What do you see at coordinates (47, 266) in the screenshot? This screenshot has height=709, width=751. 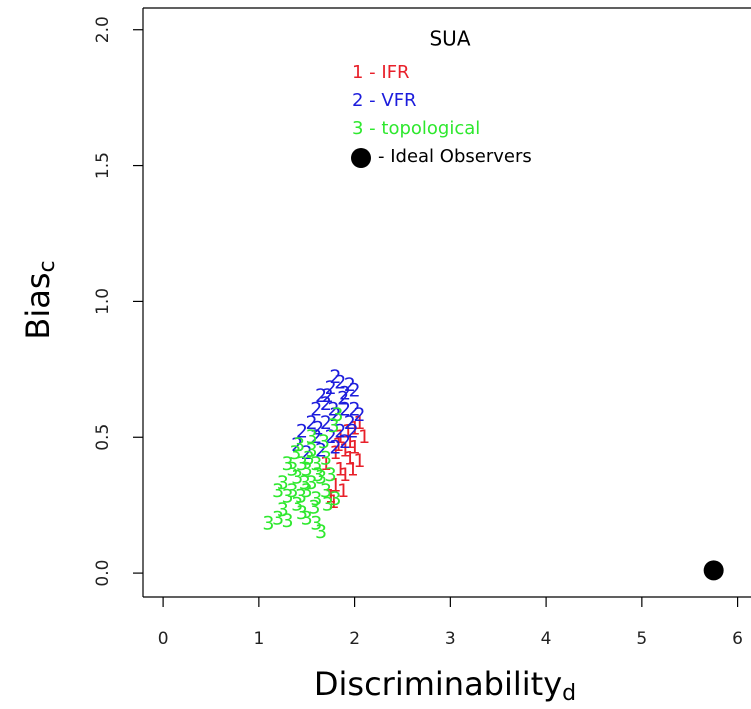 I see `y-label-sub: c` at bounding box center [47, 266].